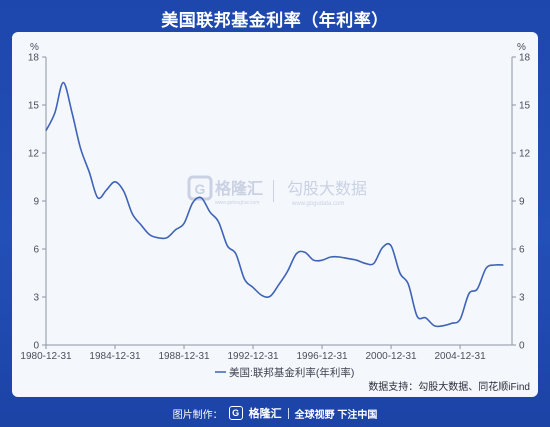 Image resolution: width=550 pixels, height=427 pixels. Describe the element at coordinates (237, 203) in the screenshot. I see `watermark-brand-url: www.gelonghui.com` at that location.